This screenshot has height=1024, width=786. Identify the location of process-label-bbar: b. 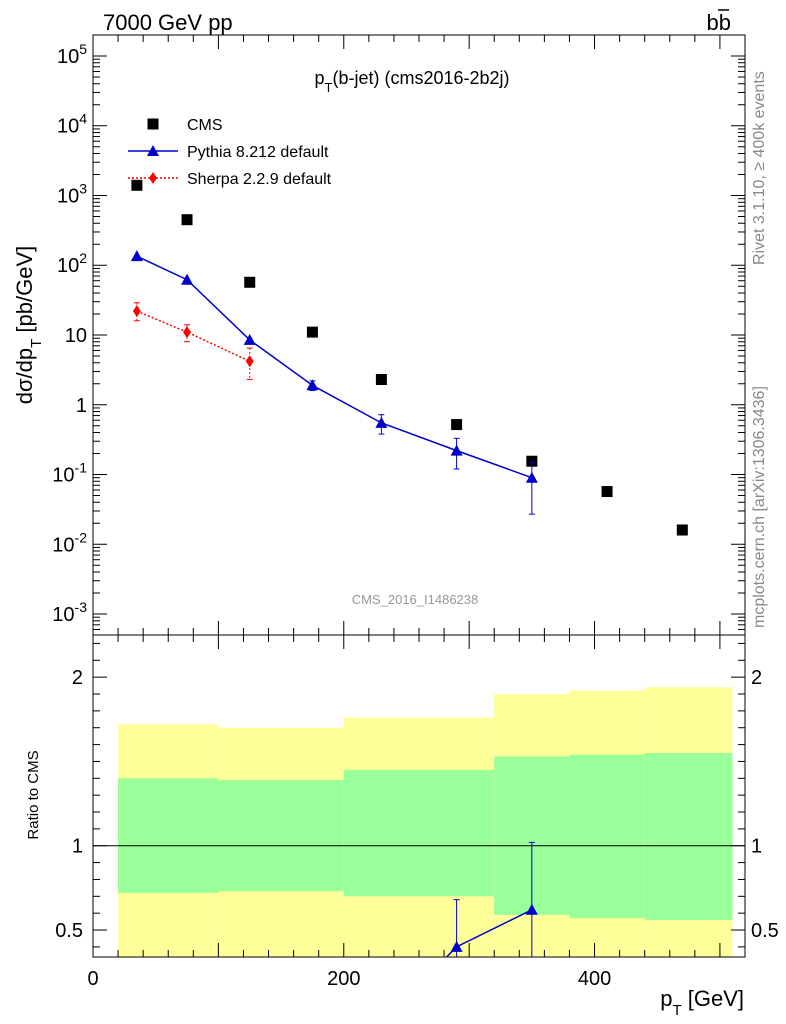
(725, 22).